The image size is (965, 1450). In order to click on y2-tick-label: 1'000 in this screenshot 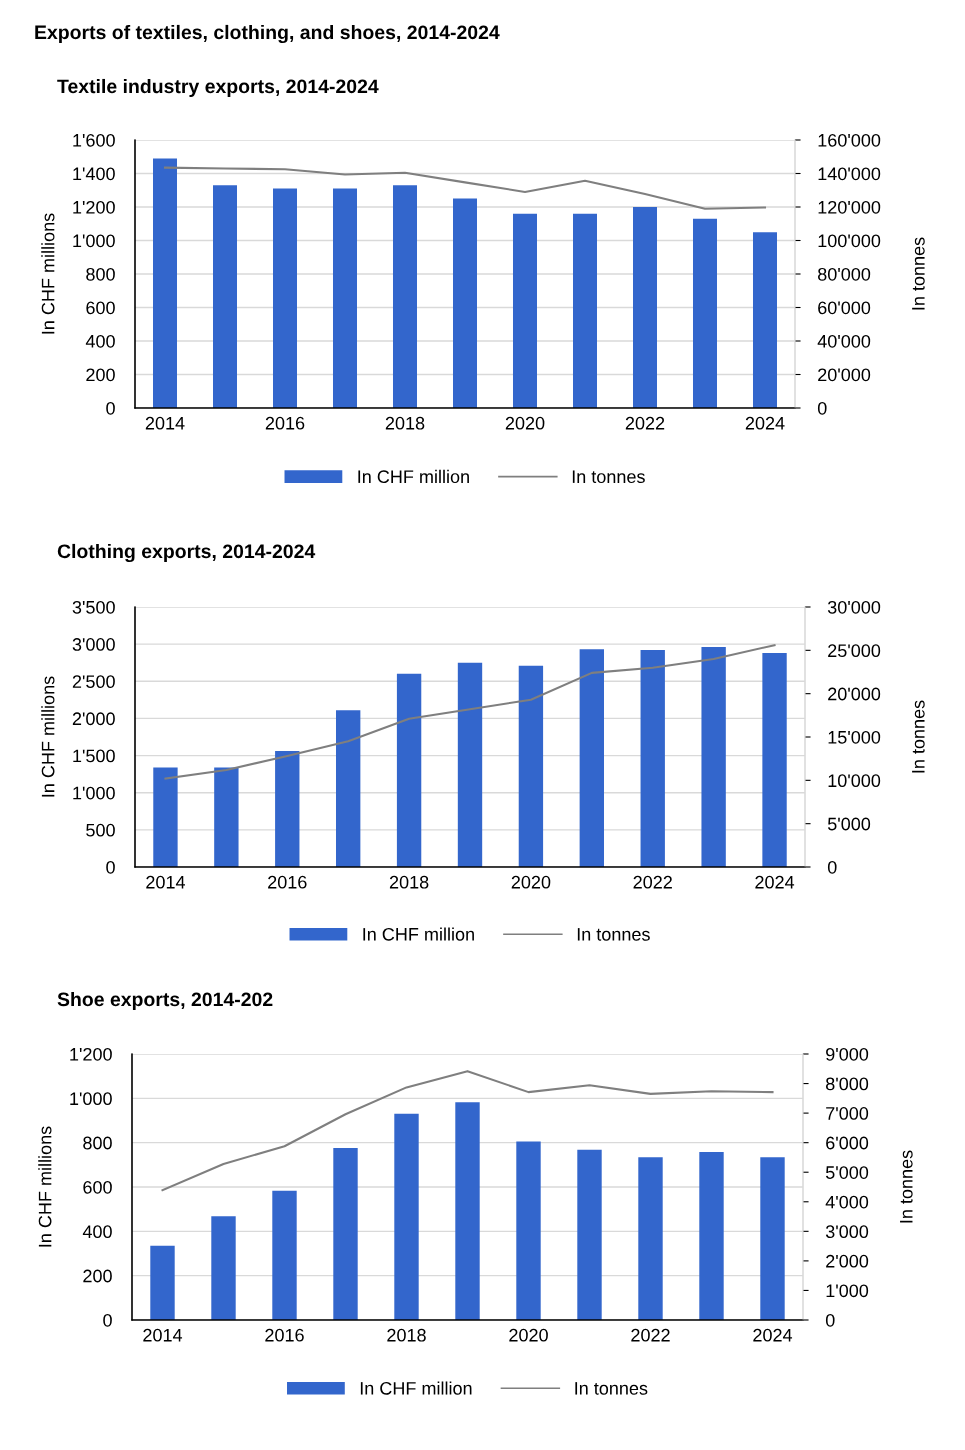, I will do `click(847, 1291)`.